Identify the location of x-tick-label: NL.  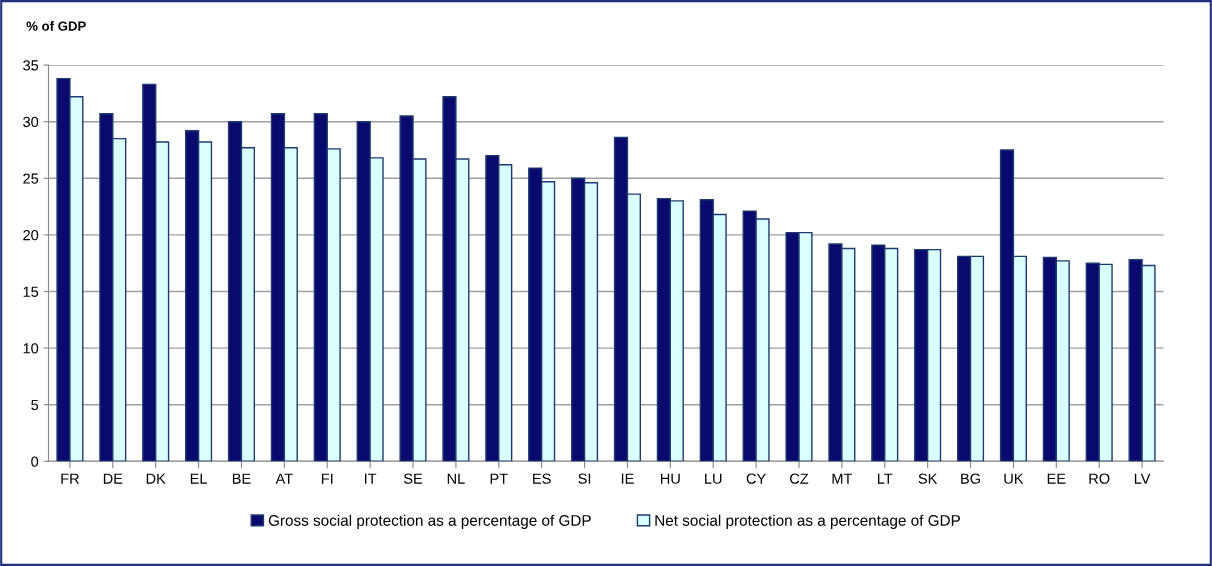
(456, 478).